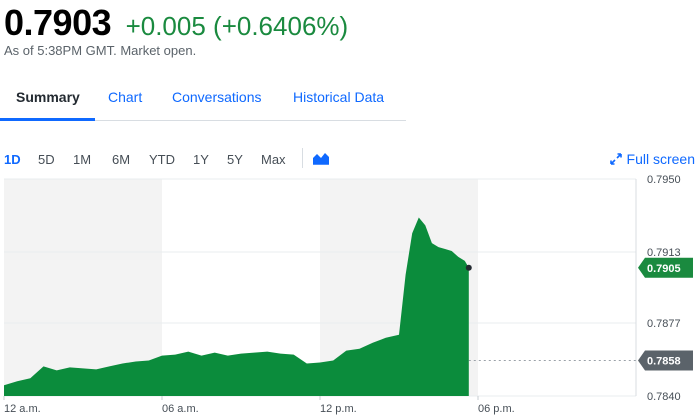 The image size is (700, 420). I want to click on range-ytd: YTD, so click(162, 159).